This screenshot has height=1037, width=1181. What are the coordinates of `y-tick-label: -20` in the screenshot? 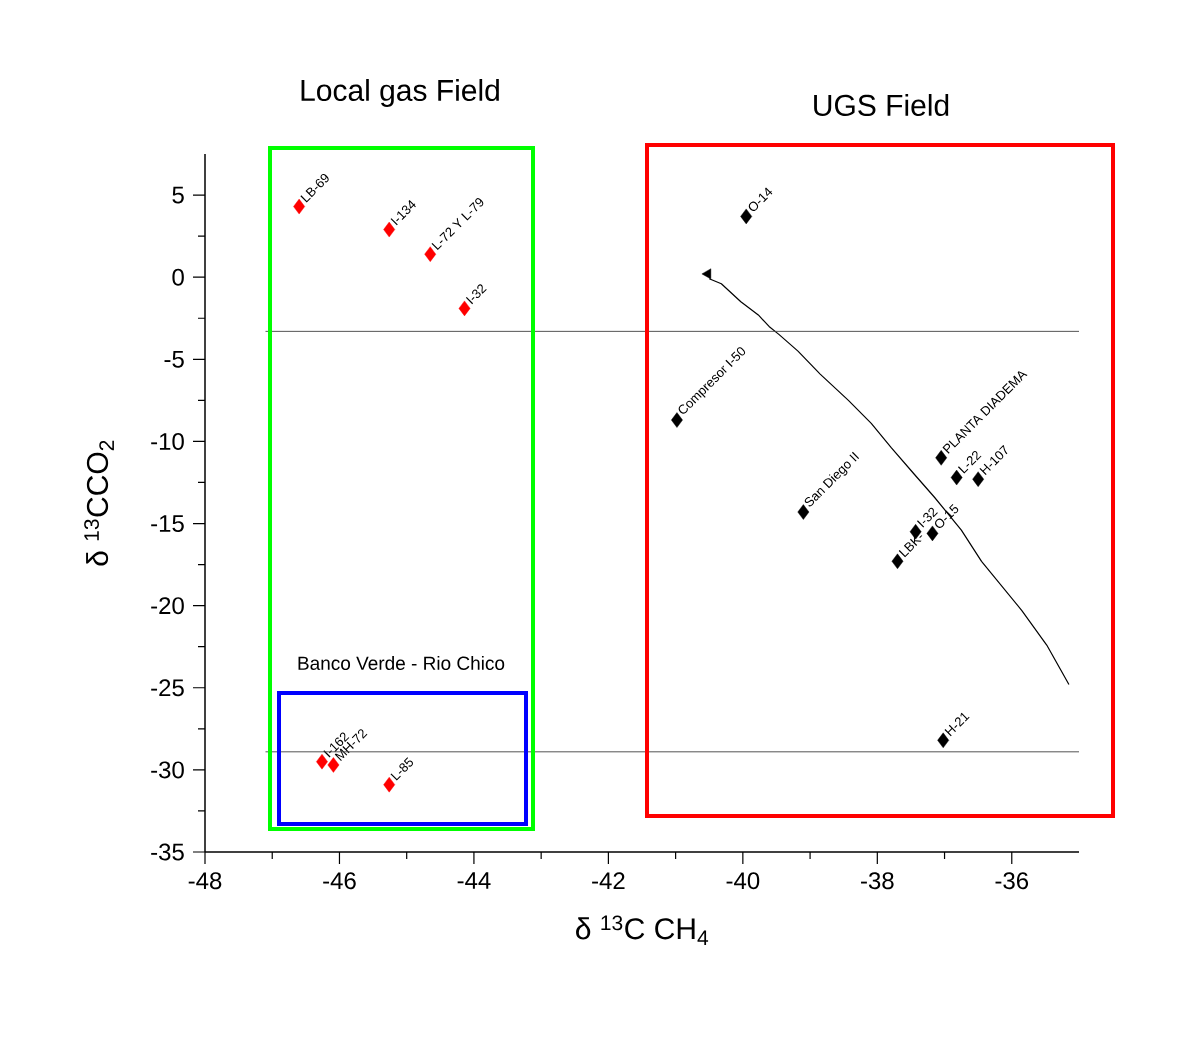 It's located at (167, 606).